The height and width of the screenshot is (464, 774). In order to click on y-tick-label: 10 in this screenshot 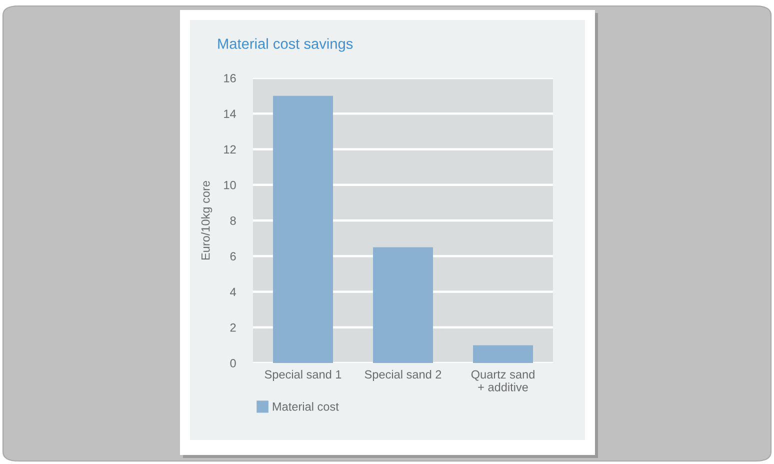, I will do `click(230, 185)`.